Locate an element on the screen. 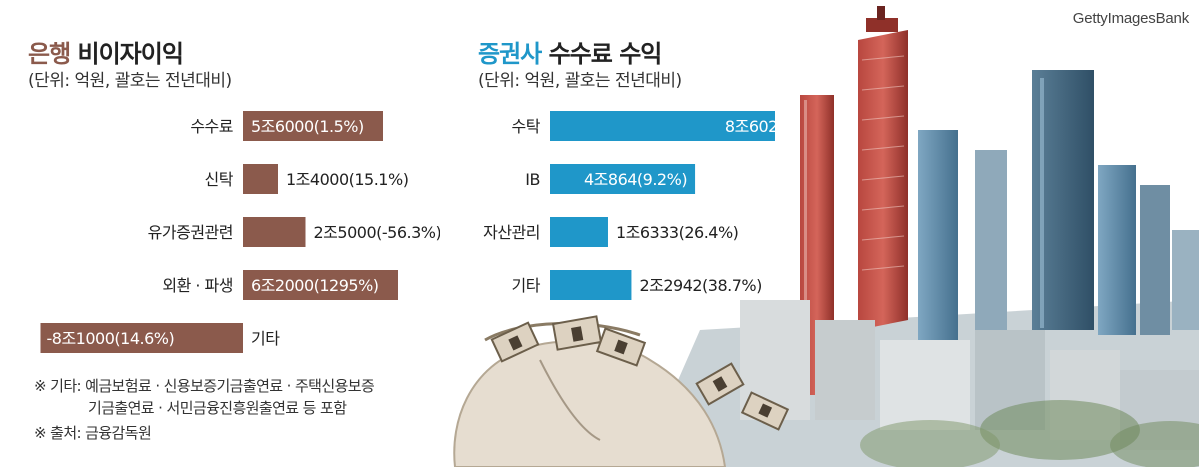 The height and width of the screenshot is (467, 1199). bank-title-accent: 은행 is located at coordinates (49, 54).